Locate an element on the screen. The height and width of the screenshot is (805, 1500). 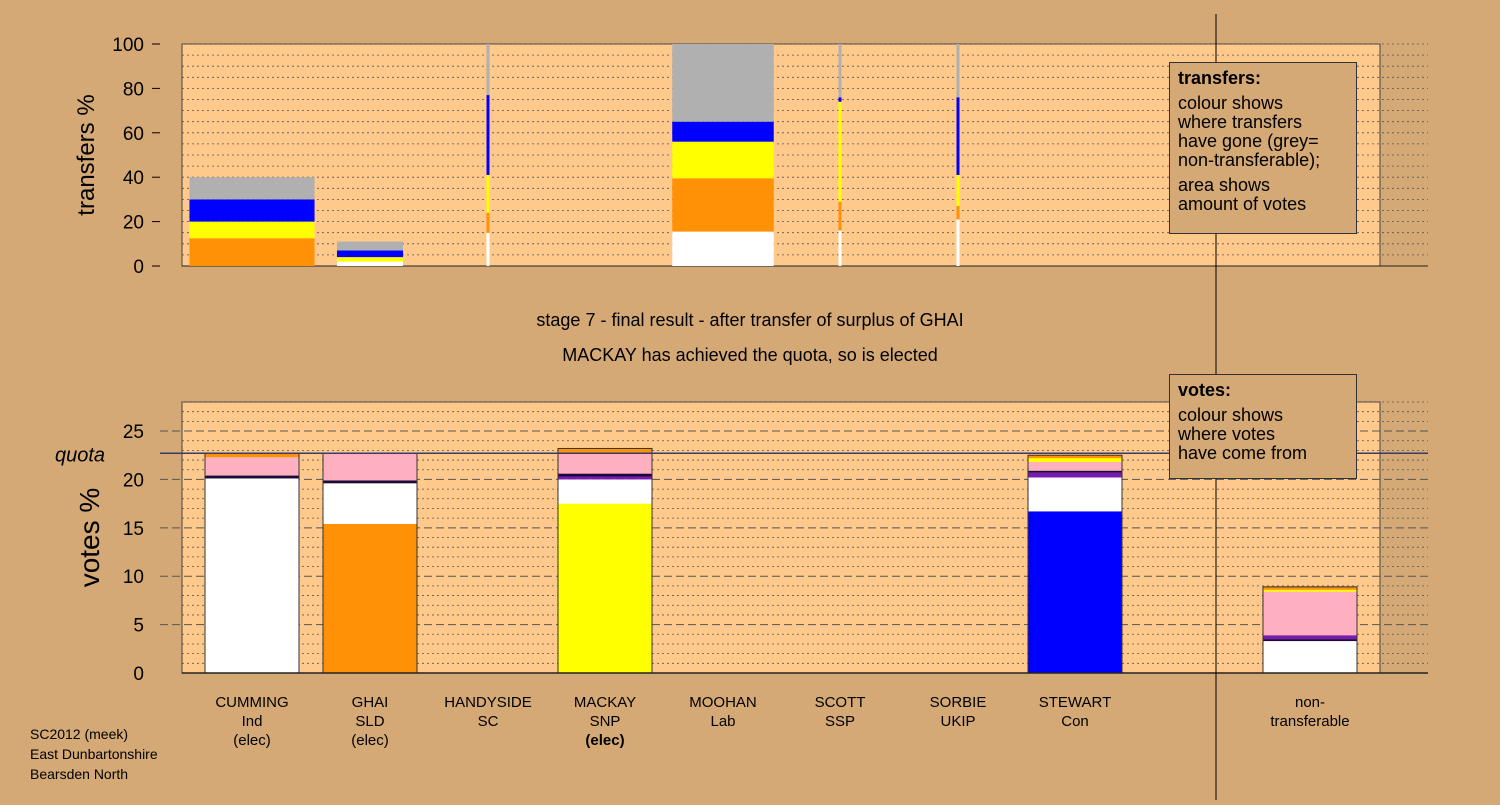
transfers-ytick-label: 0 is located at coordinates (138, 267).